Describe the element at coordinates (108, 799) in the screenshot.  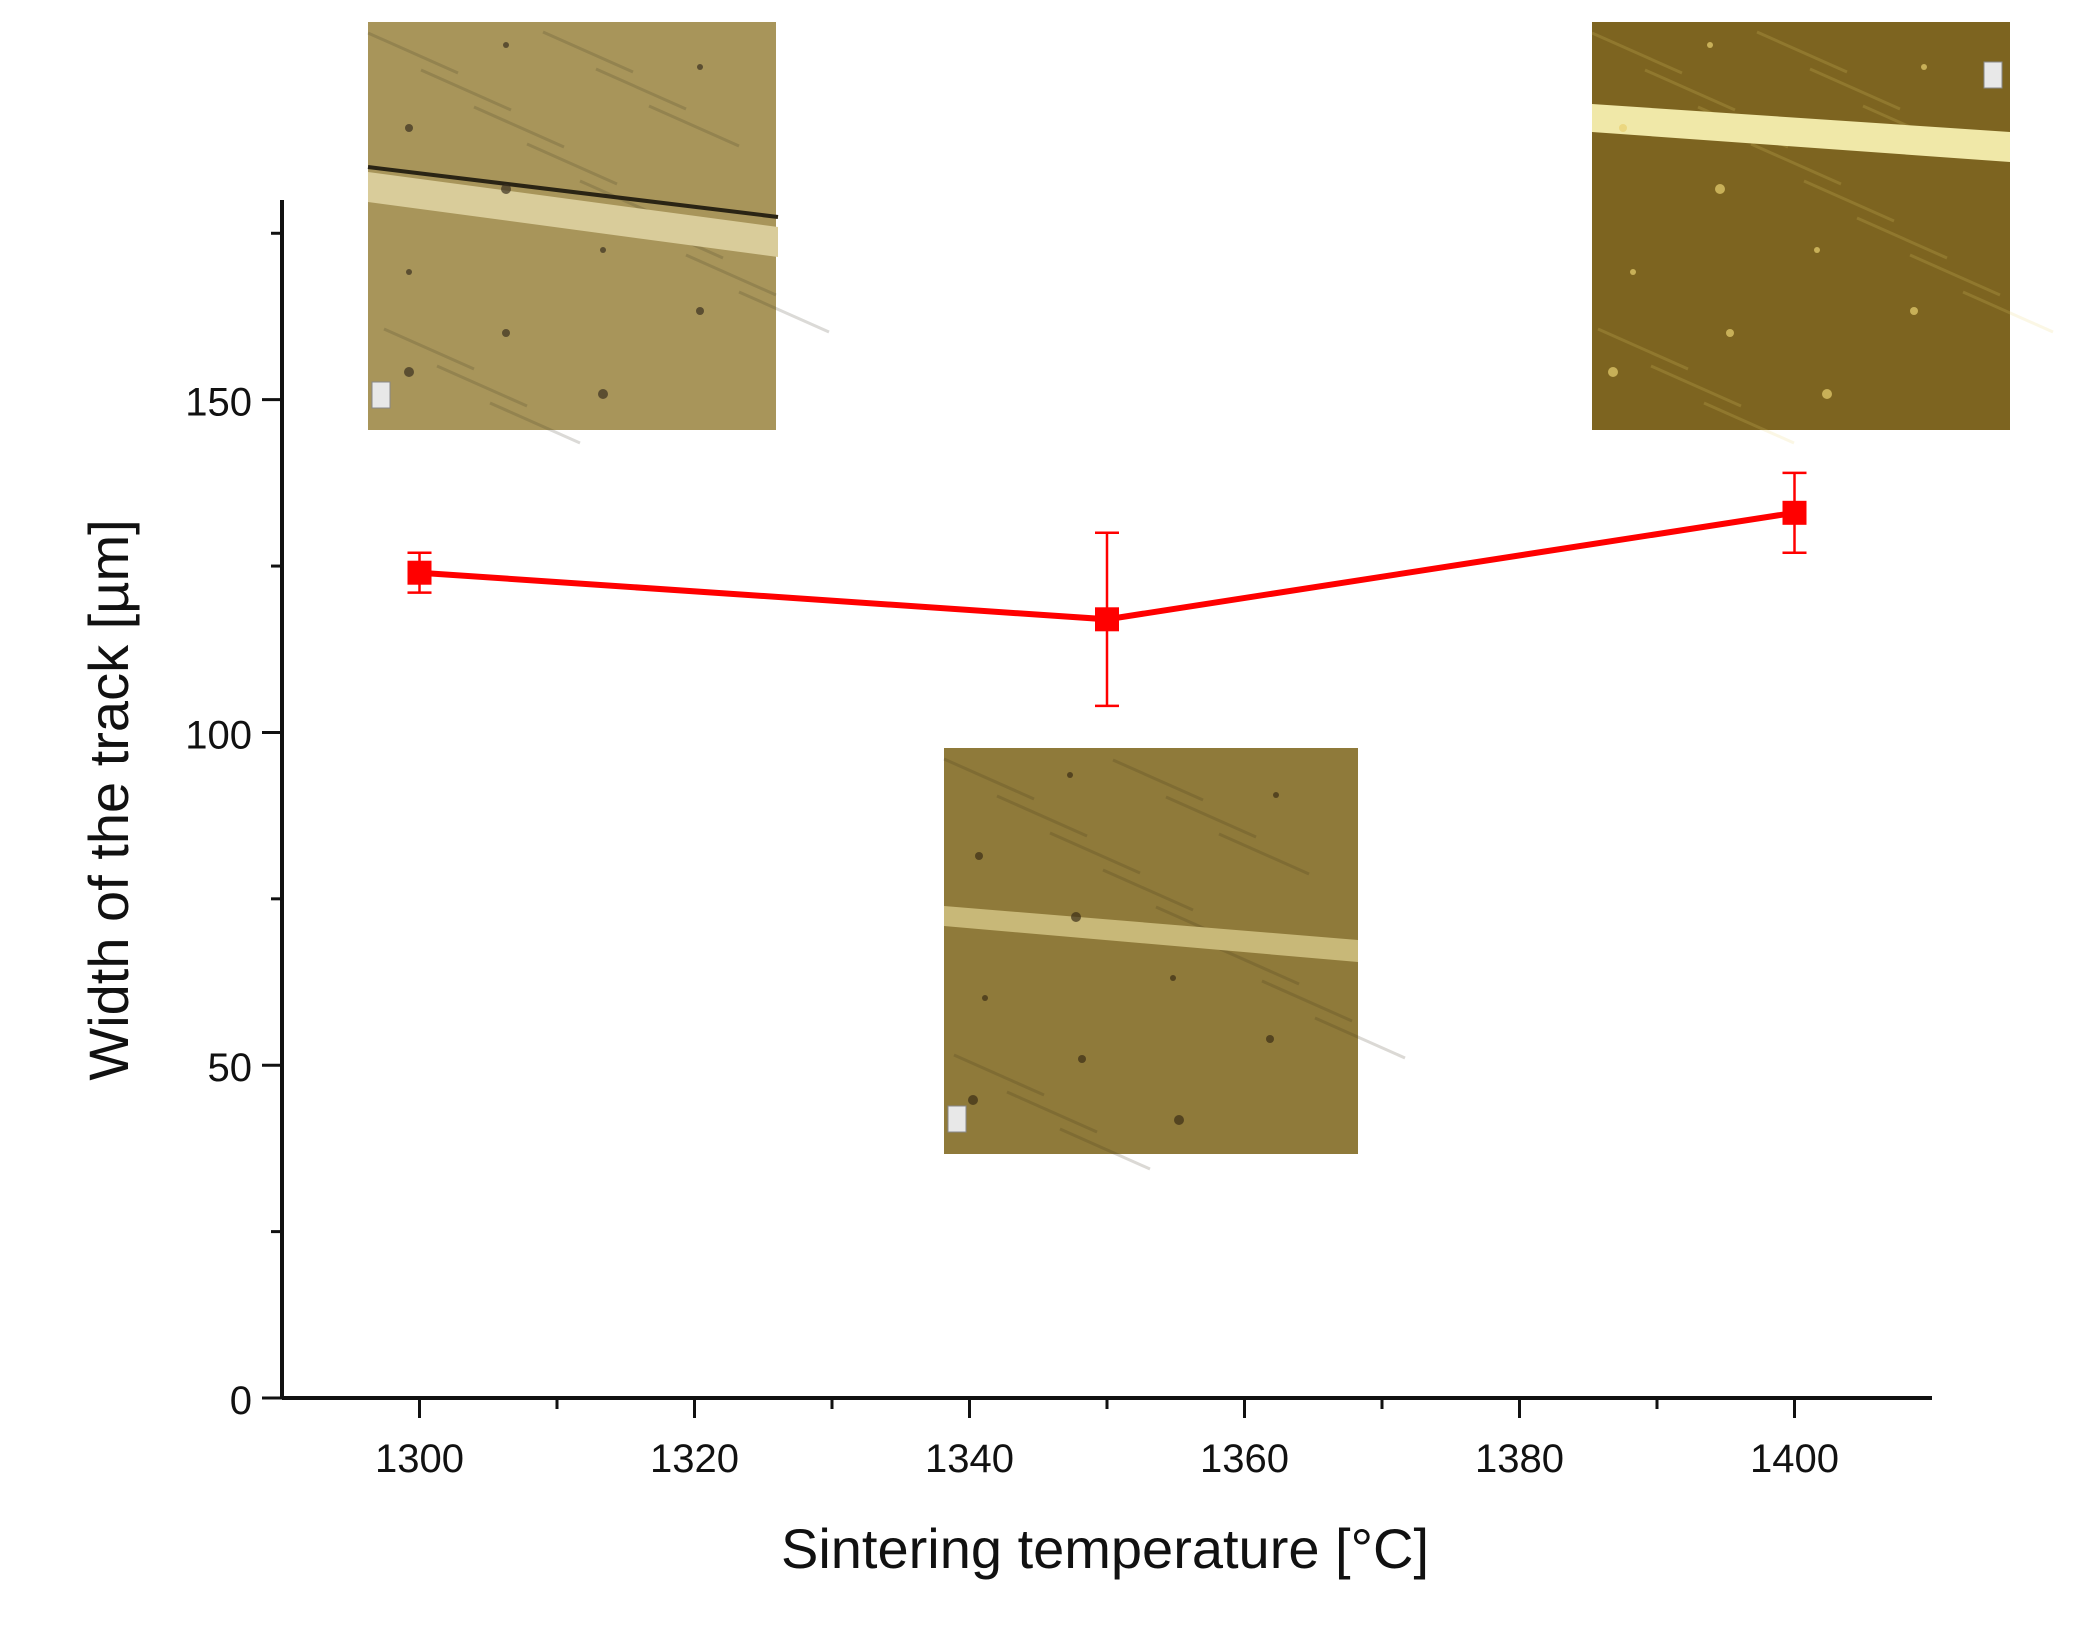
I see `y-axis-label: Width of the track [µm]` at that location.